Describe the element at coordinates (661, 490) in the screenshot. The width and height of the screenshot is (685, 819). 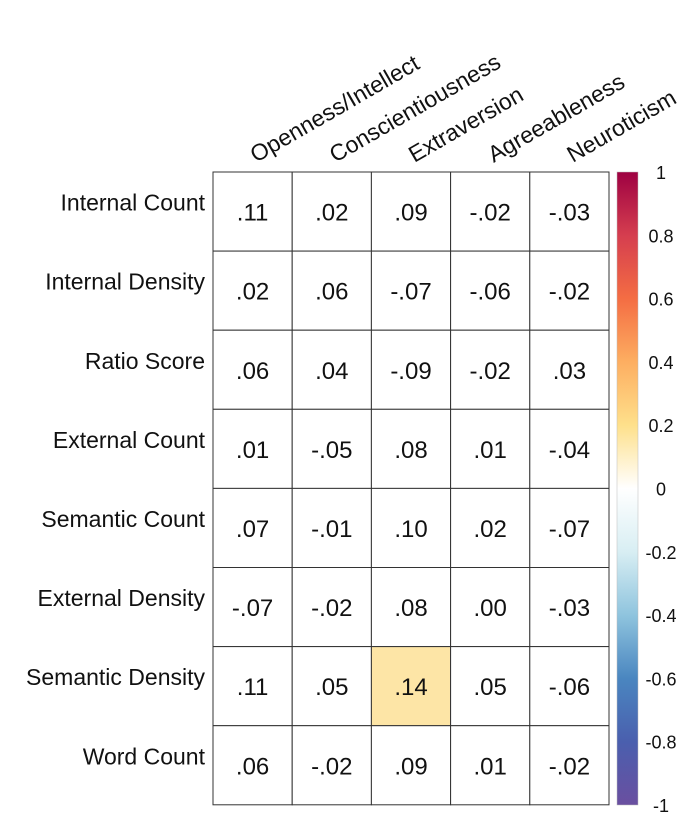
I see `colorbar-tick-label: 0` at that location.